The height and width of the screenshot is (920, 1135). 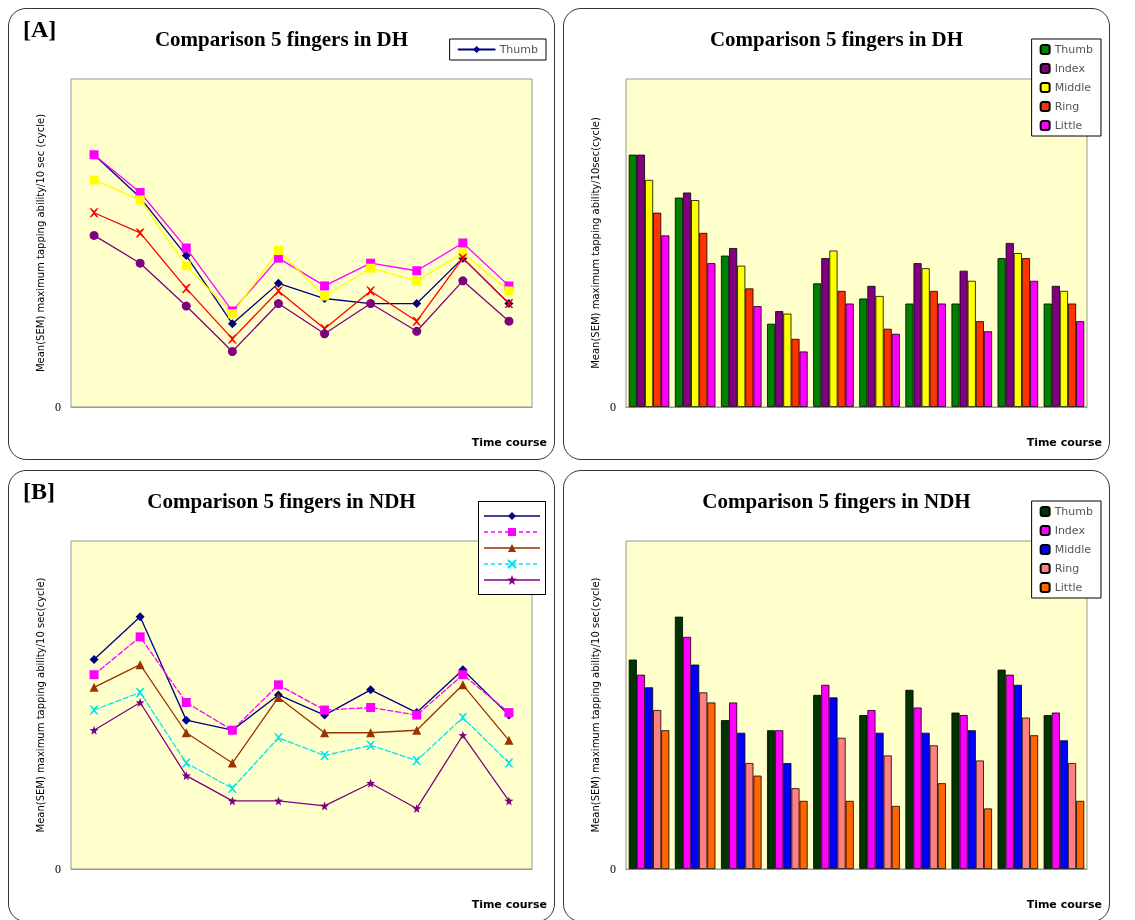 I want to click on text: [B], so click(x=39, y=491).